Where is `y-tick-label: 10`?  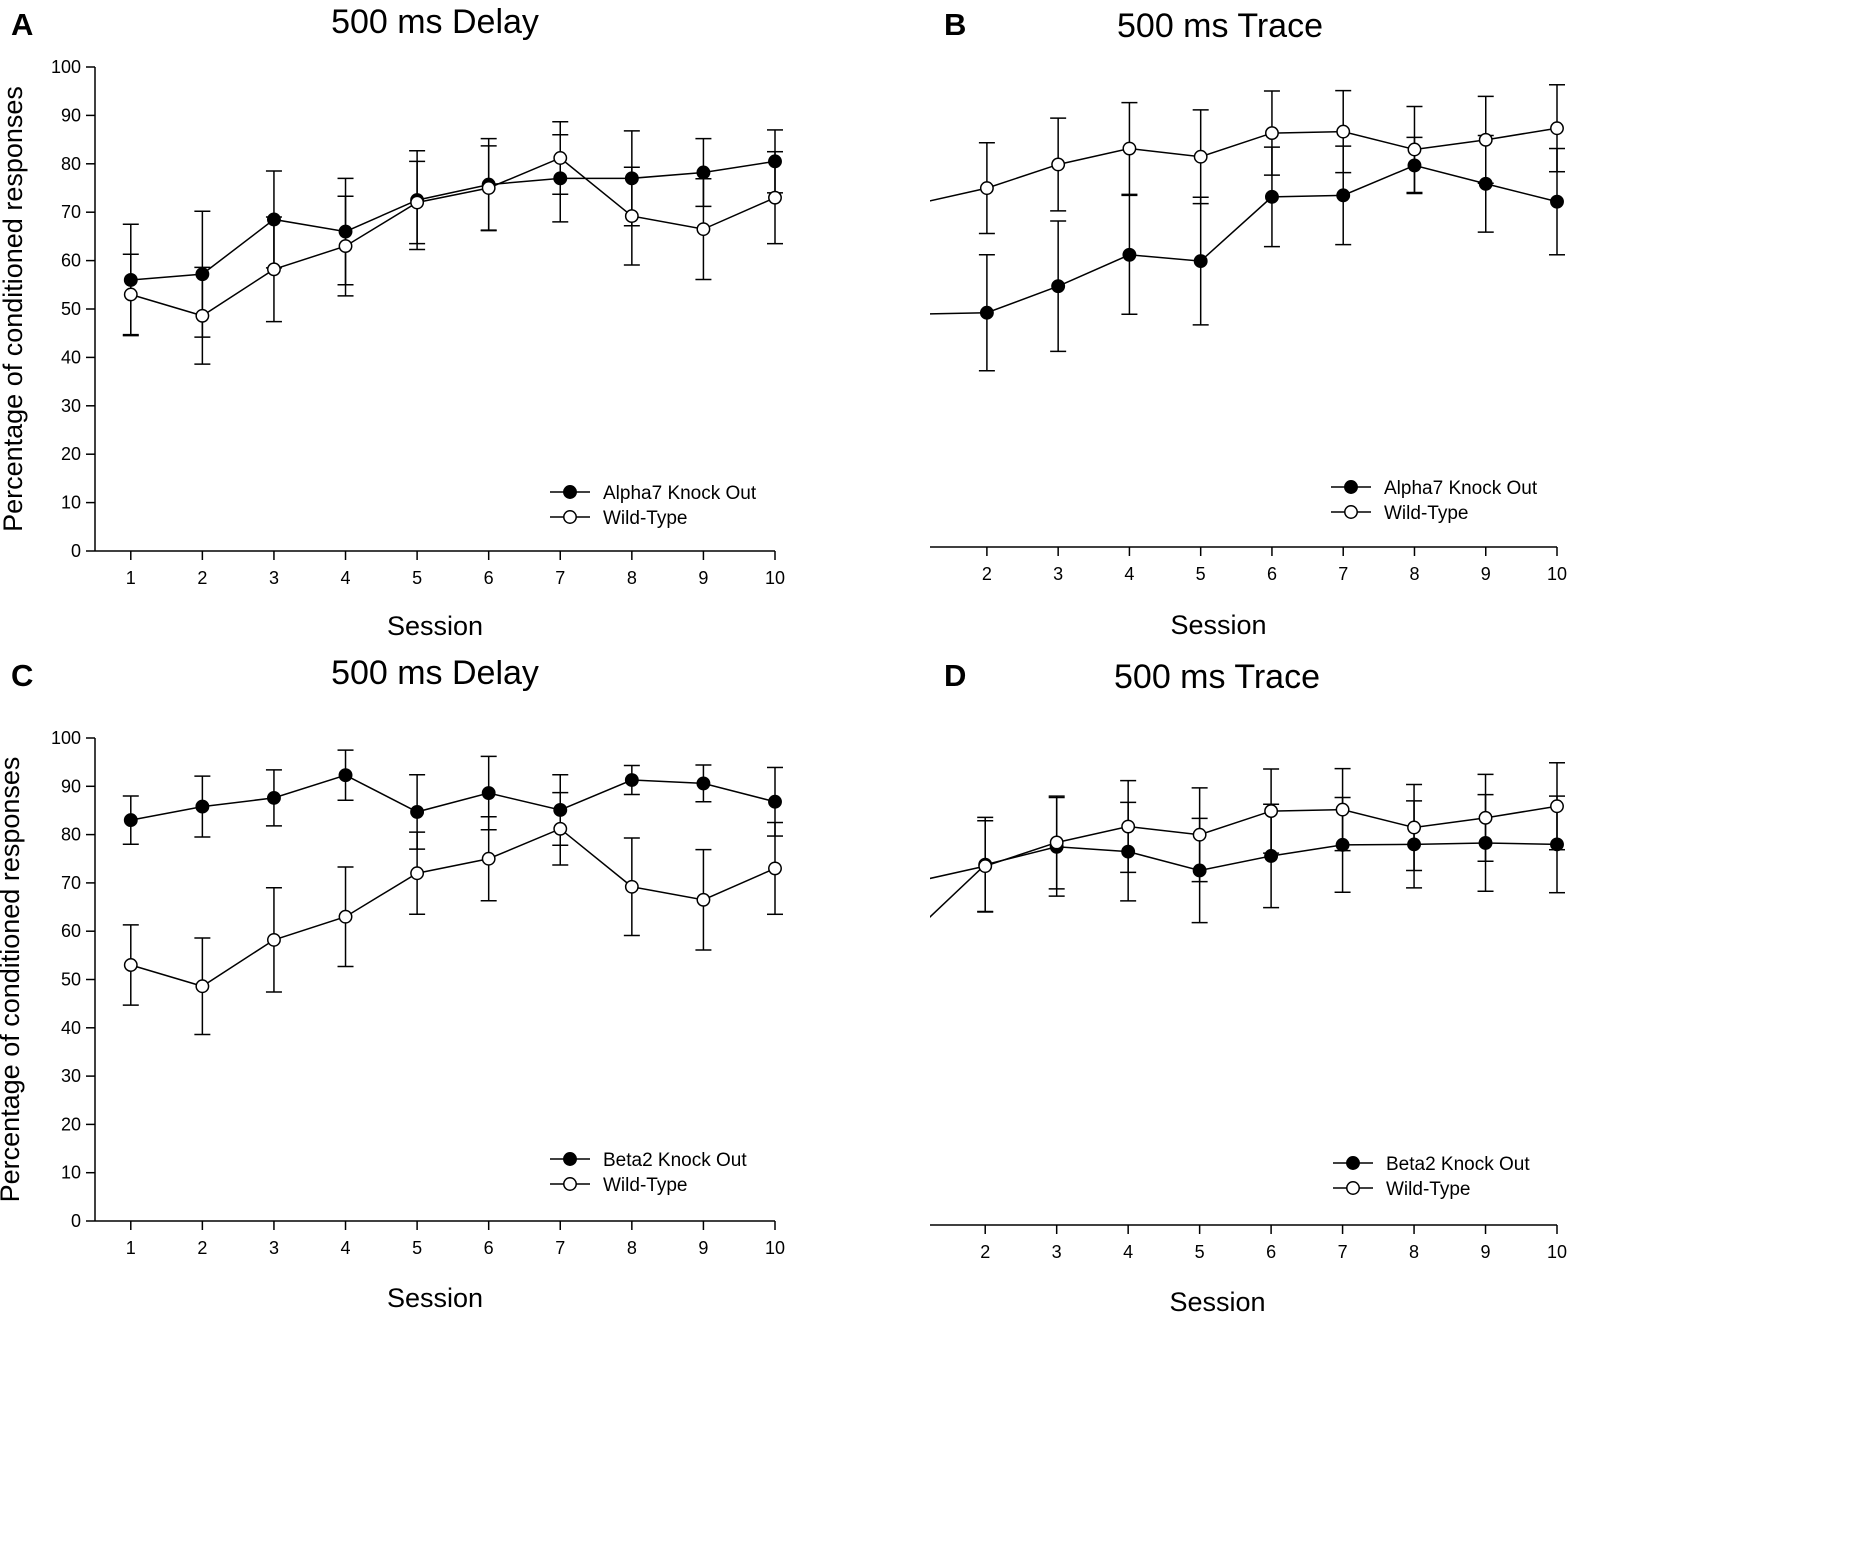
y-tick-label: 10 is located at coordinates (71, 503).